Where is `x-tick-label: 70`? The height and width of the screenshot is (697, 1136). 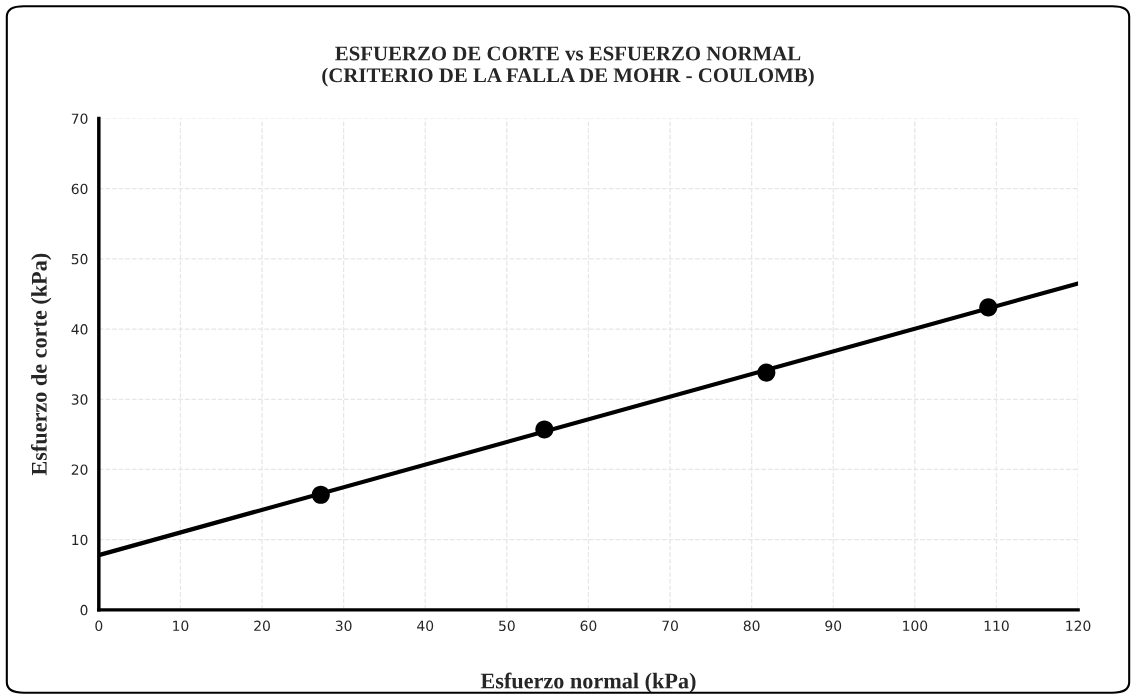 x-tick-label: 70 is located at coordinates (670, 626).